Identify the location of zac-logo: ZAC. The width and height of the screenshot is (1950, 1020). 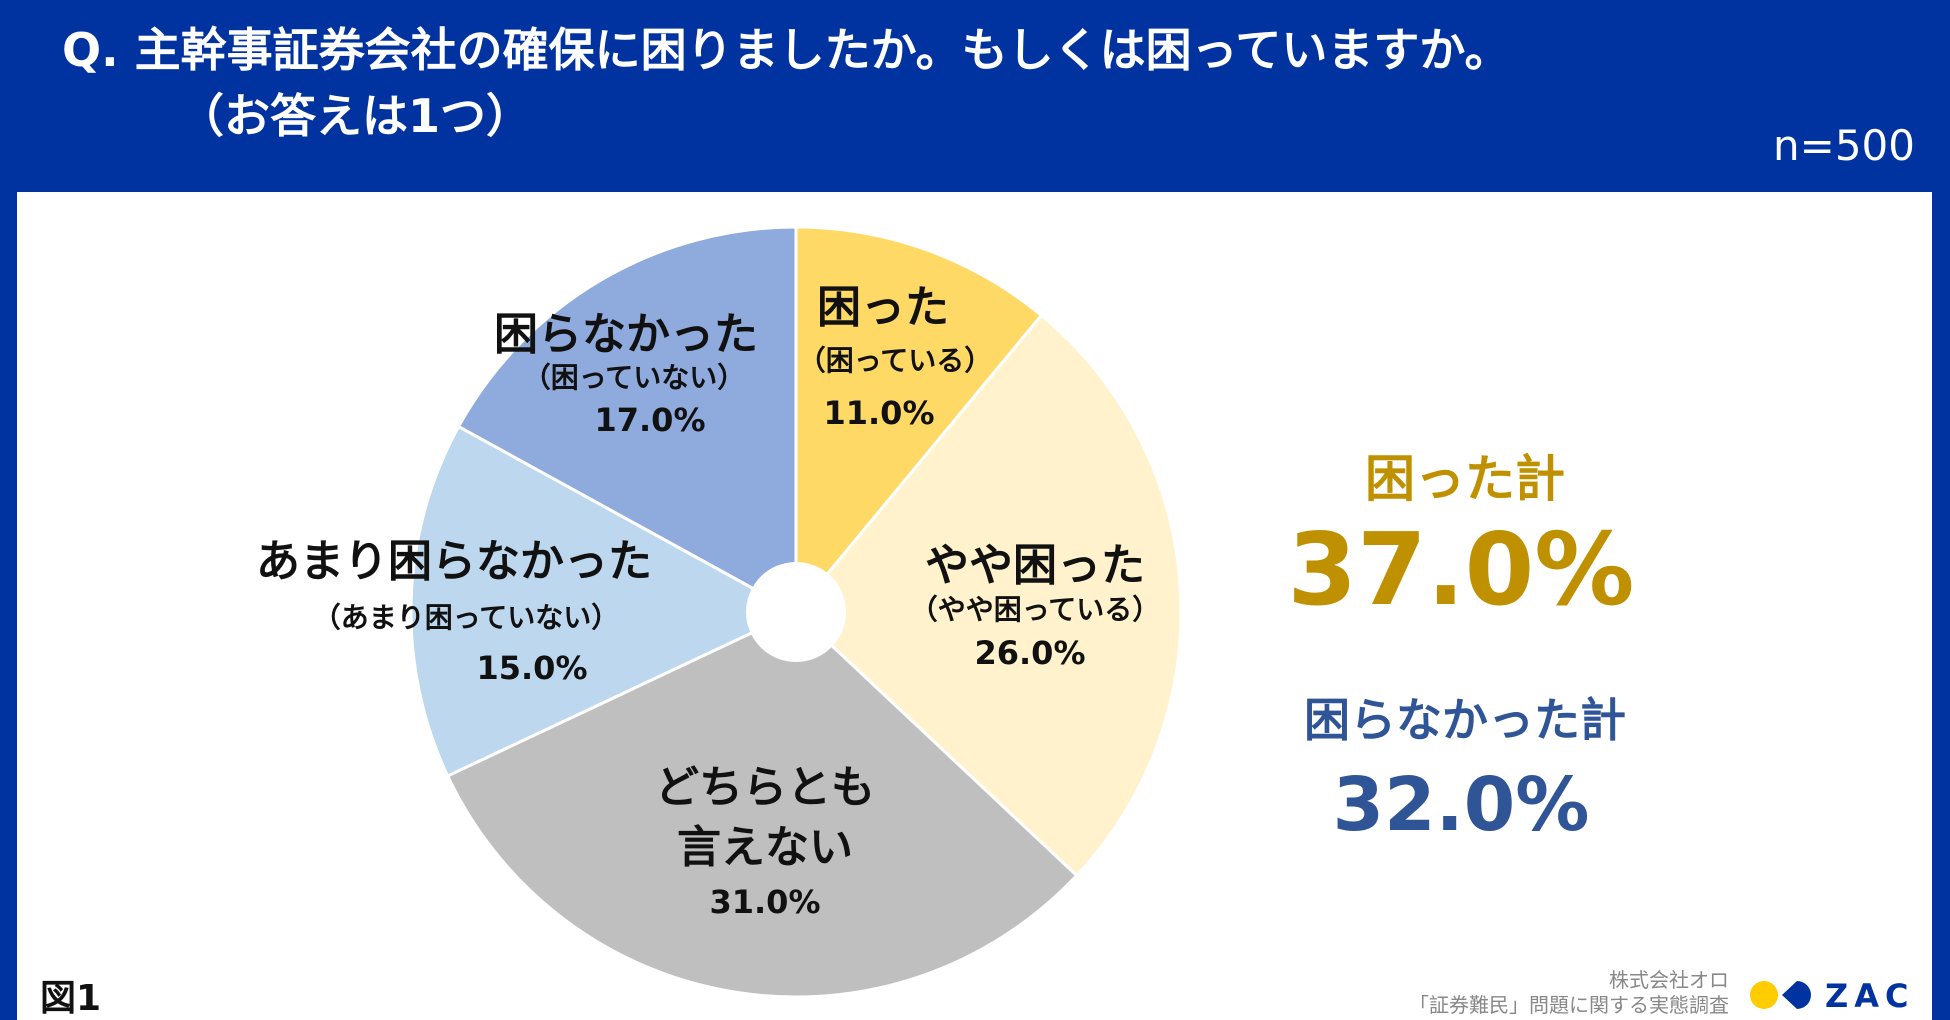
(1832, 996).